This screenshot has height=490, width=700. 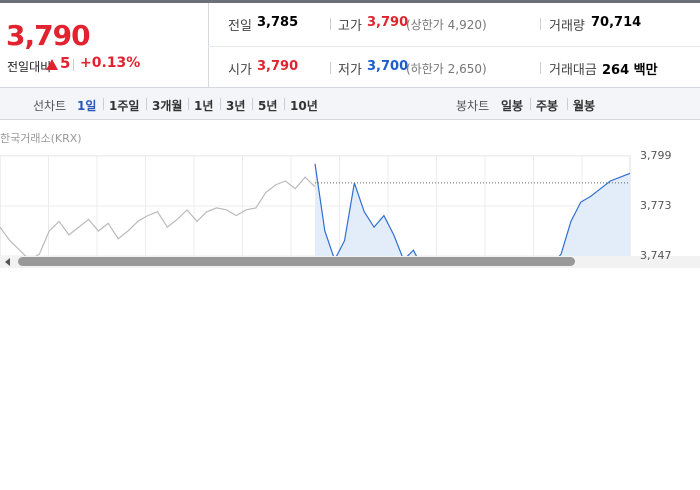 I want to click on stat-value: 3,700, so click(x=388, y=66).